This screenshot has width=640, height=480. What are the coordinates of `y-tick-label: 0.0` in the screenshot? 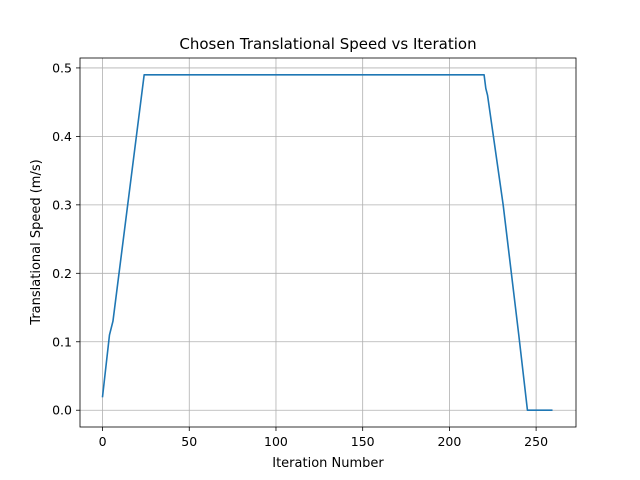 It's located at (62, 410).